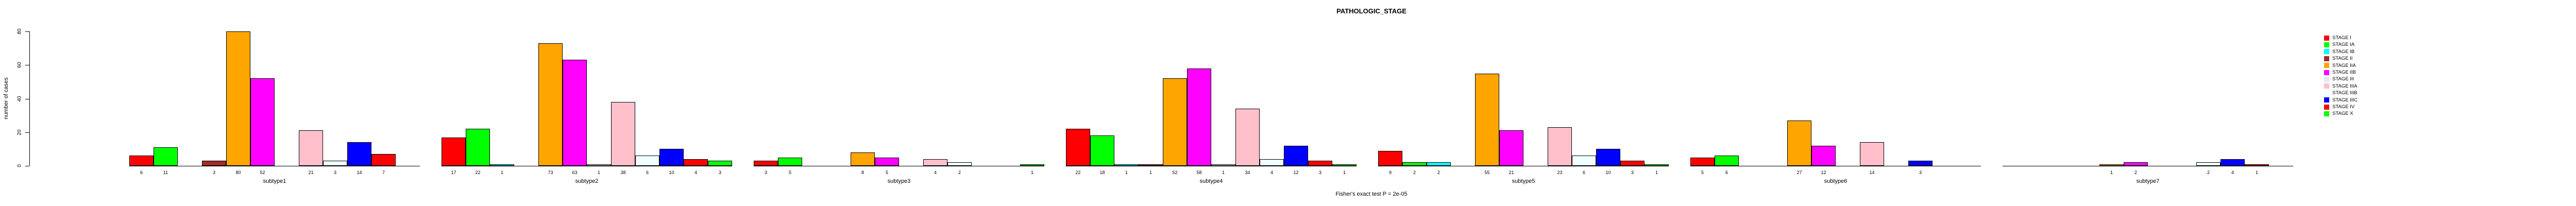 The width and height of the screenshot is (2576, 206). What do you see at coordinates (863, 159) in the screenshot?
I see `bar-subtype3-stage-iia` at bounding box center [863, 159].